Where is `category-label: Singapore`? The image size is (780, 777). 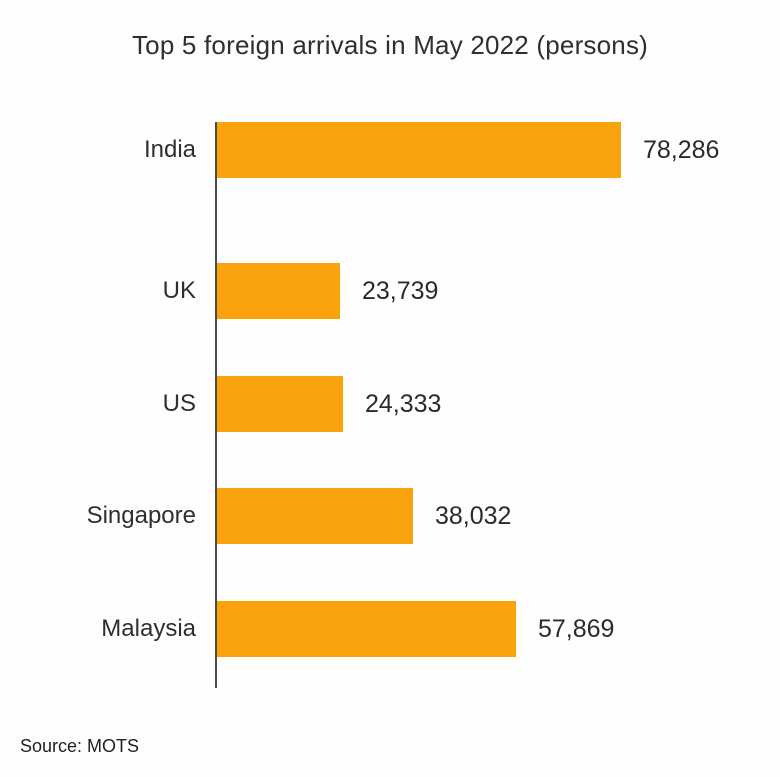 category-label: Singapore is located at coordinates (141, 515).